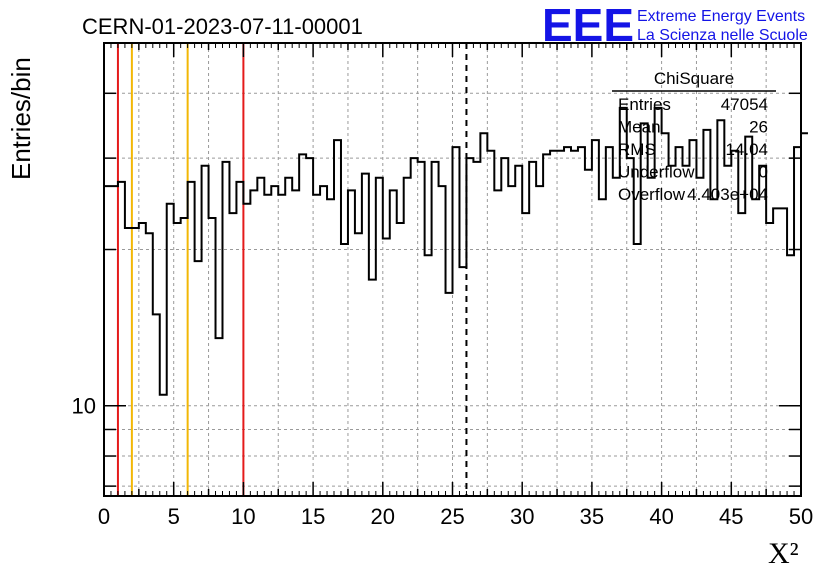  Describe the element at coordinates (656, 172) in the screenshot. I see `stats-label: Underflow` at that location.